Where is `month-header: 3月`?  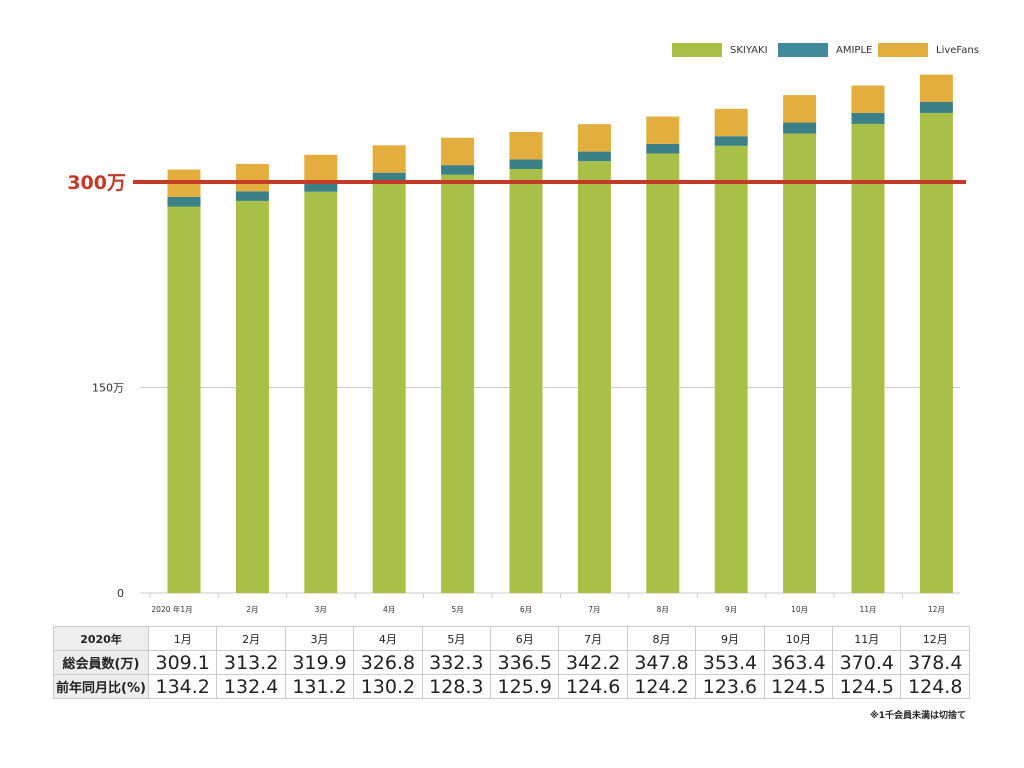
month-header: 3月 is located at coordinates (319, 638).